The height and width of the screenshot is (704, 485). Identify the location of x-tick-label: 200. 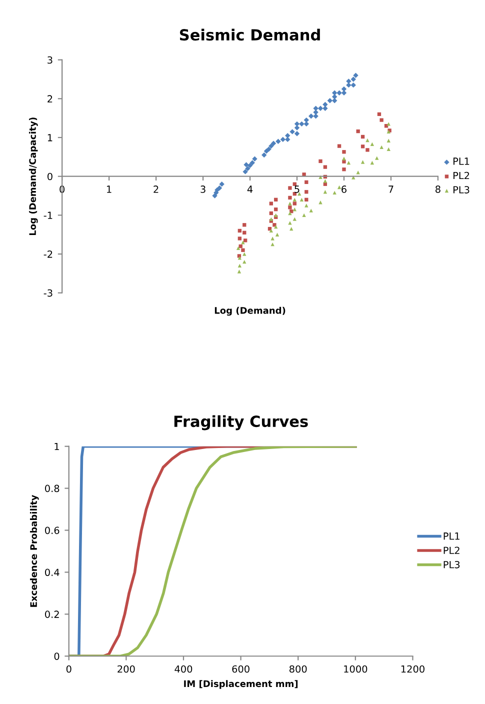
(126, 669).